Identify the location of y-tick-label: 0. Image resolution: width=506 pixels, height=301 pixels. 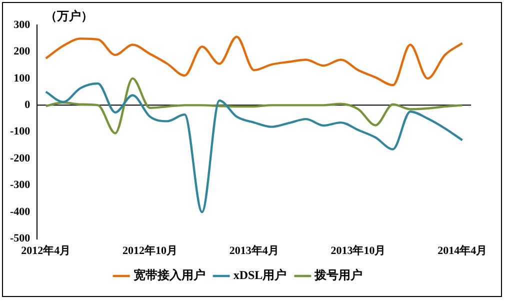
(27, 105).